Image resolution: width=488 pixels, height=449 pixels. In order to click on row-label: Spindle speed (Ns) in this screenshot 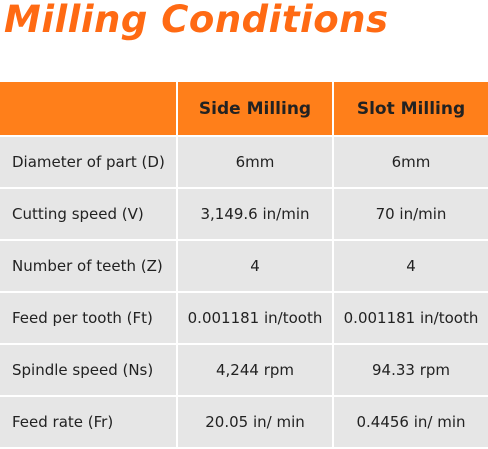, I will do `click(89, 370)`.